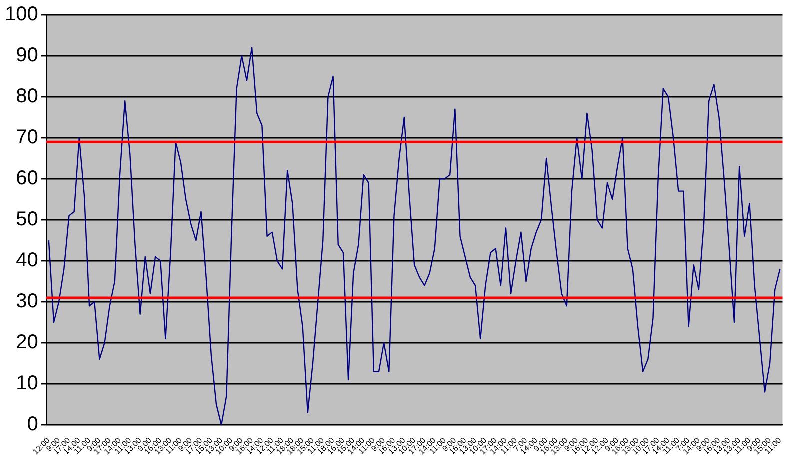  Describe the element at coordinates (27, 219) in the screenshot. I see `y-tick-label: 50` at that location.